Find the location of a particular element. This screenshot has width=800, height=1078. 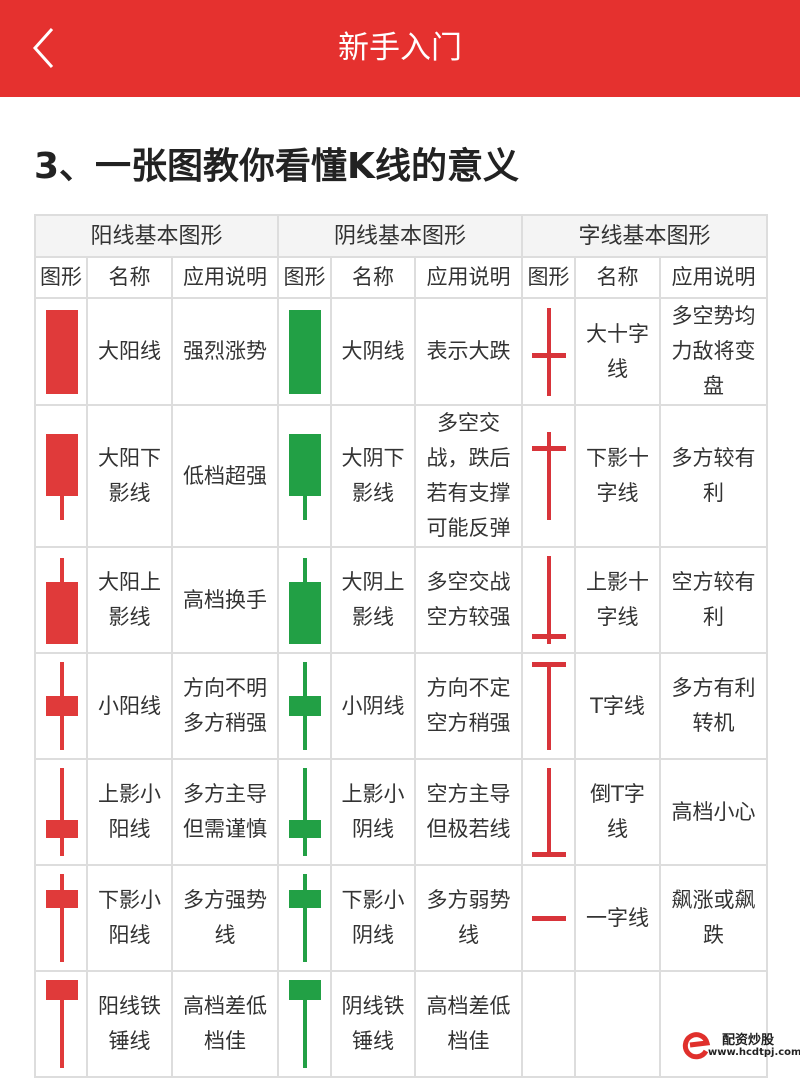

logo-e-icon is located at coordinates (696, 1046).